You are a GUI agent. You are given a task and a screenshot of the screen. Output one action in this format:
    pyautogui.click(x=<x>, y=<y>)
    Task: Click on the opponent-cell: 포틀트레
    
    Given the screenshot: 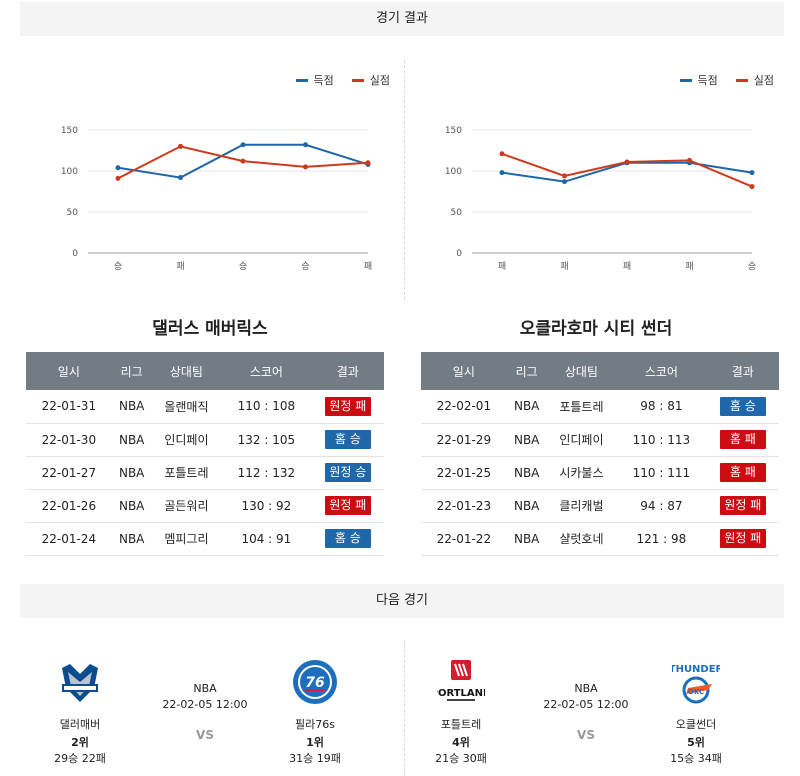 What is the action you would take?
    pyautogui.click(x=186, y=473)
    